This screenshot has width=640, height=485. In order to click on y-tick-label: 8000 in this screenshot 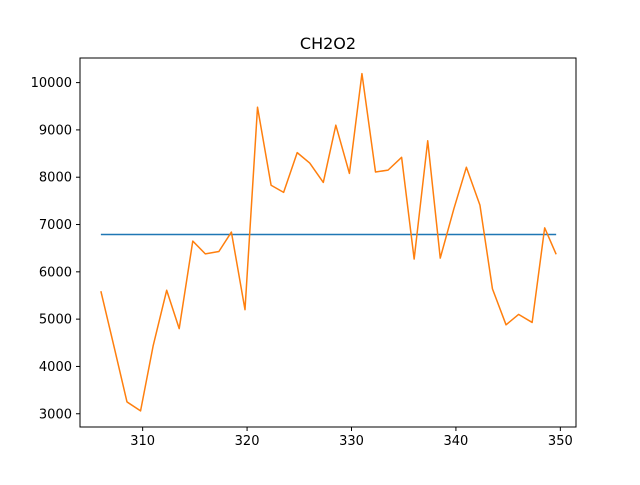, I will do `click(55, 178)`.